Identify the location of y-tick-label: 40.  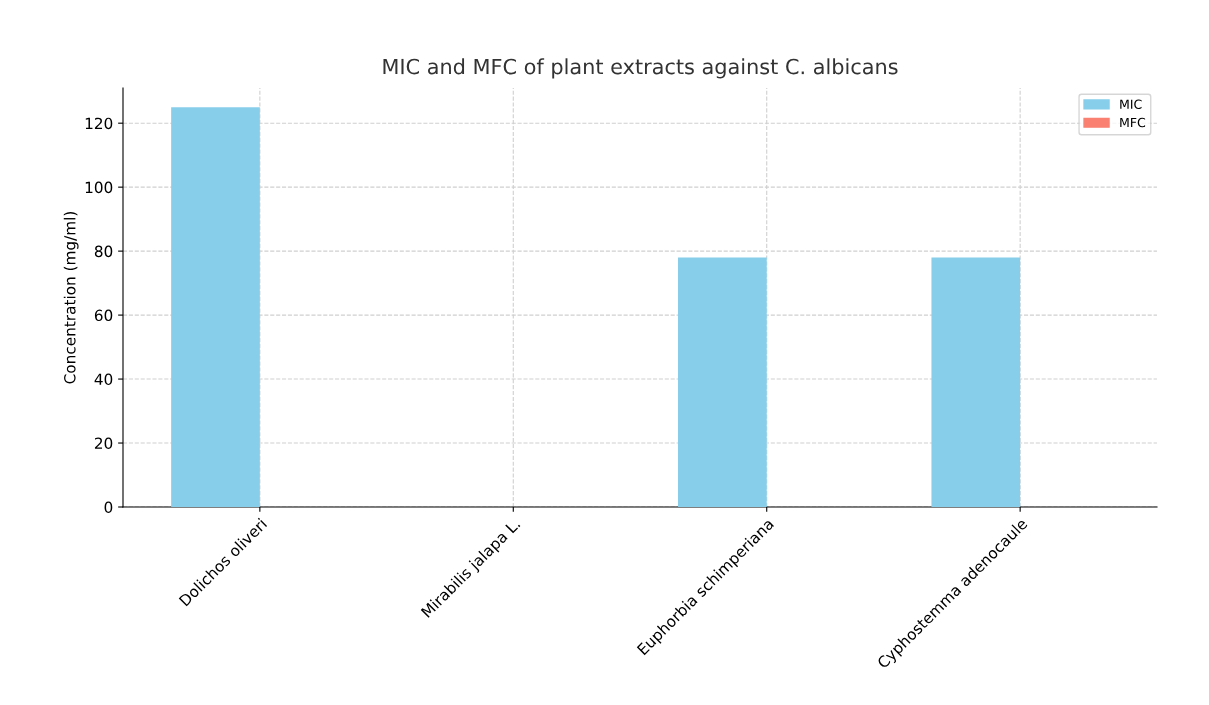
(103, 379).